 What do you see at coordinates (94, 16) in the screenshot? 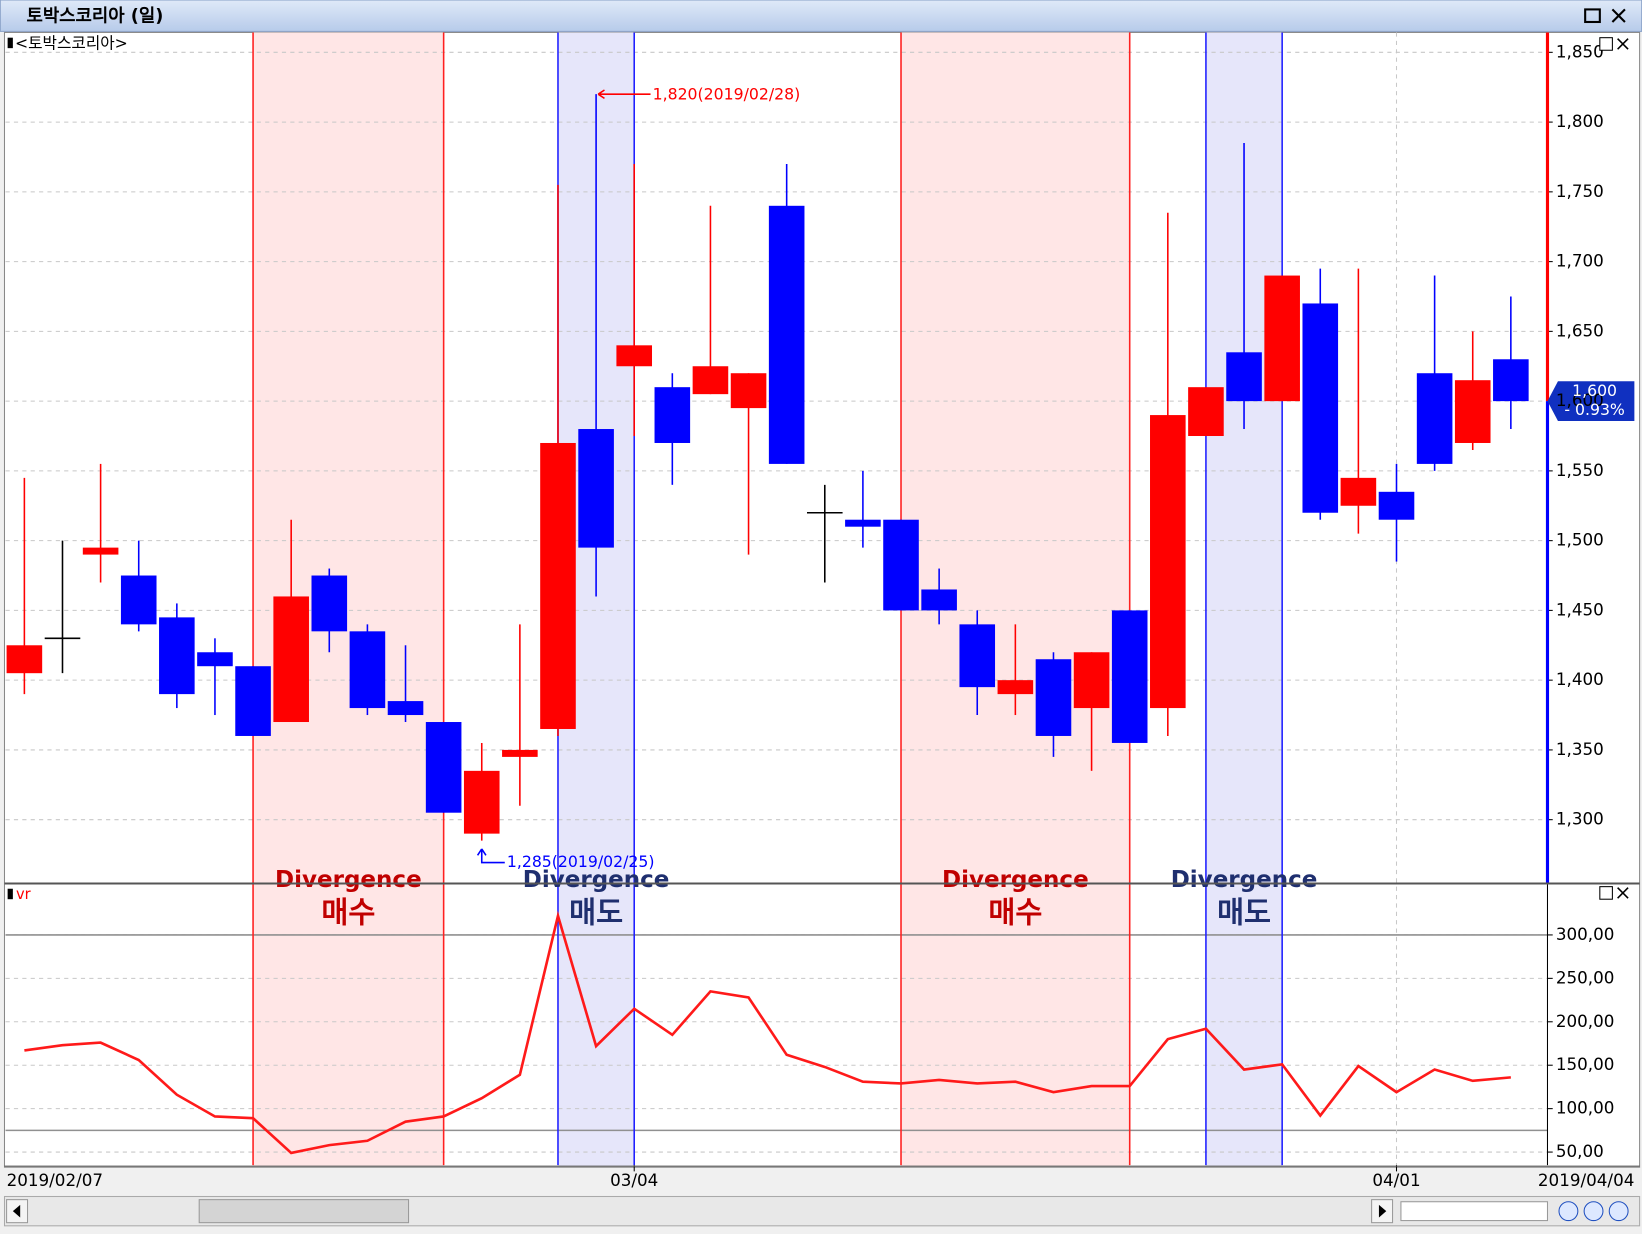
I see `window-title: 토박스코리아 (일)` at bounding box center [94, 16].